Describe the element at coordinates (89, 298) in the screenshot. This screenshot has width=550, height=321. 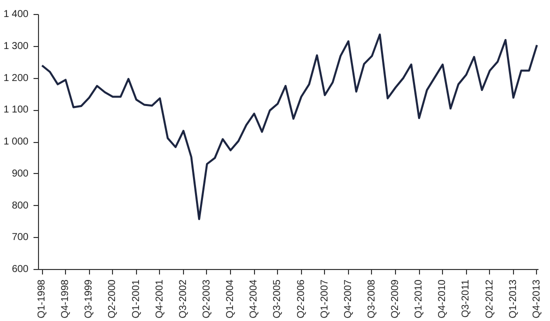
I see `x-tick-label: Q3-1999` at that location.